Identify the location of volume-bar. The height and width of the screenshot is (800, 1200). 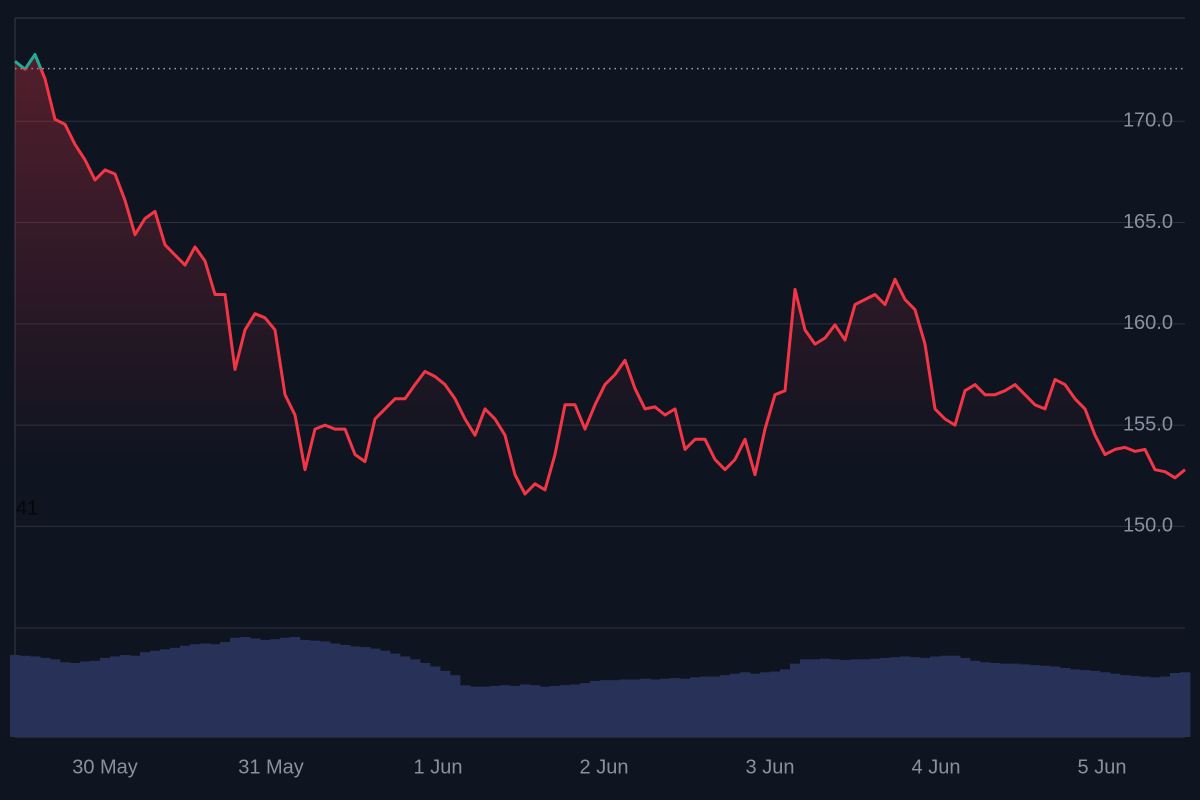
(1185, 704).